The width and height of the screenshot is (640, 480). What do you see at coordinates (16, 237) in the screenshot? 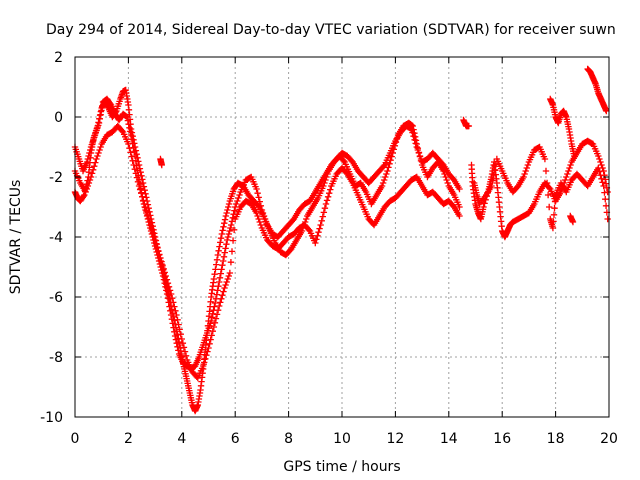
I see `y-axis-label: SDTVAR / TECUs` at bounding box center [16, 237].